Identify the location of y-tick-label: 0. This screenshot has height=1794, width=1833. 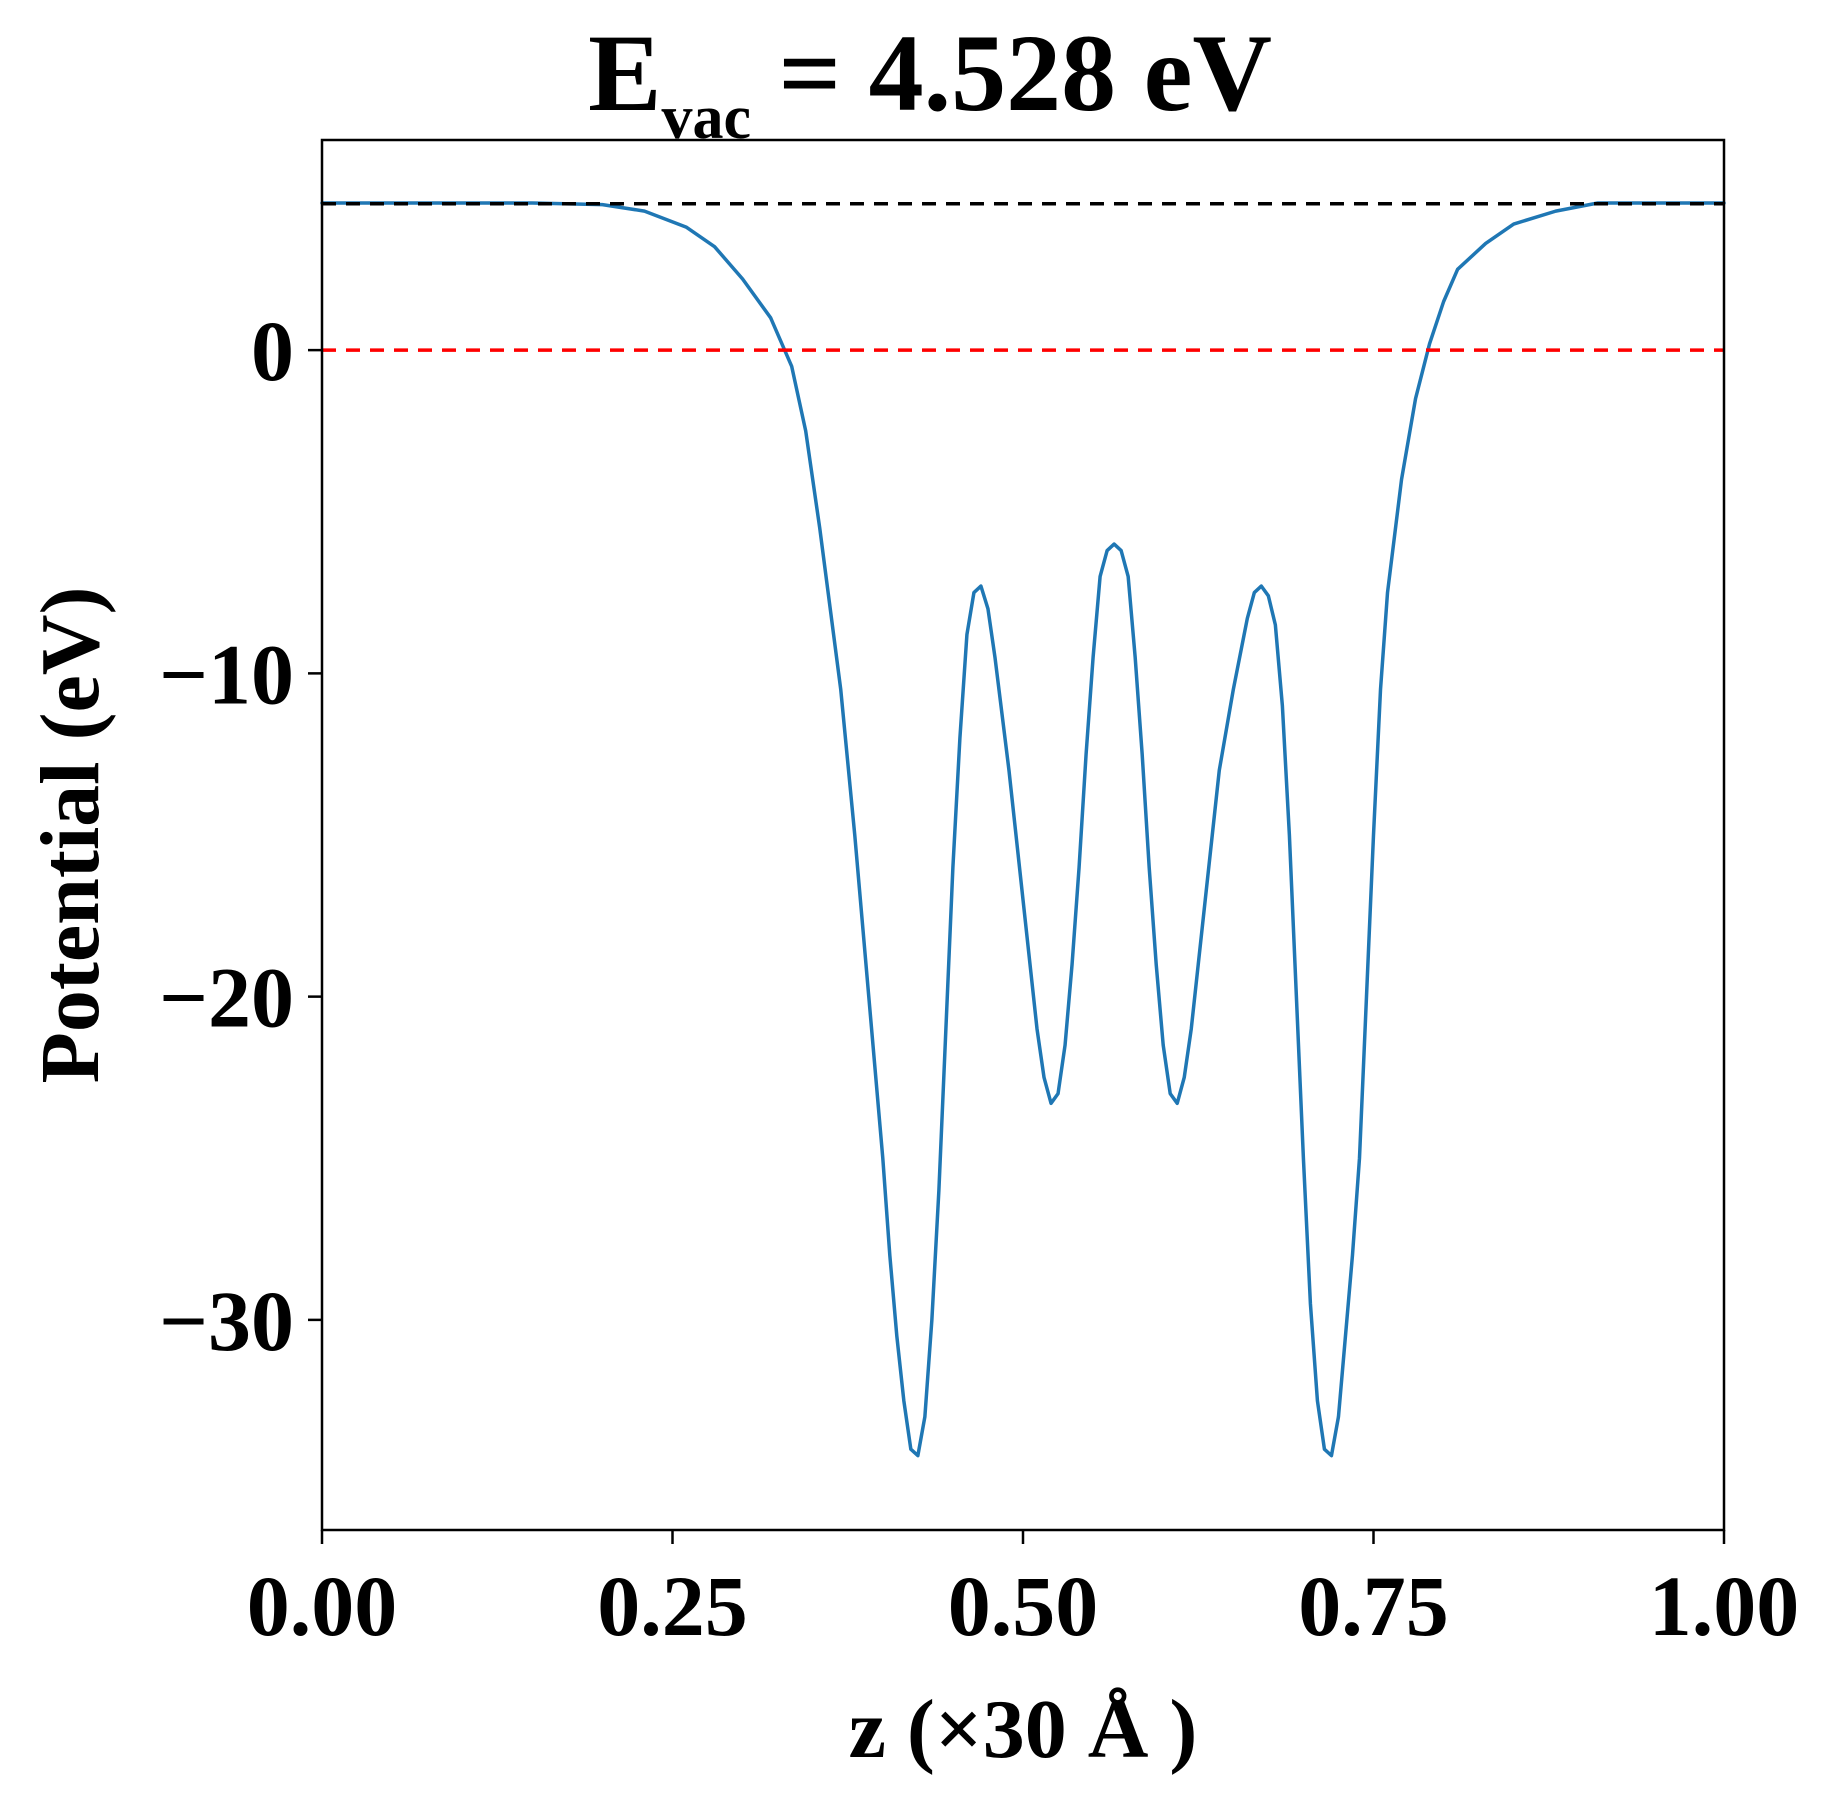
(272, 351).